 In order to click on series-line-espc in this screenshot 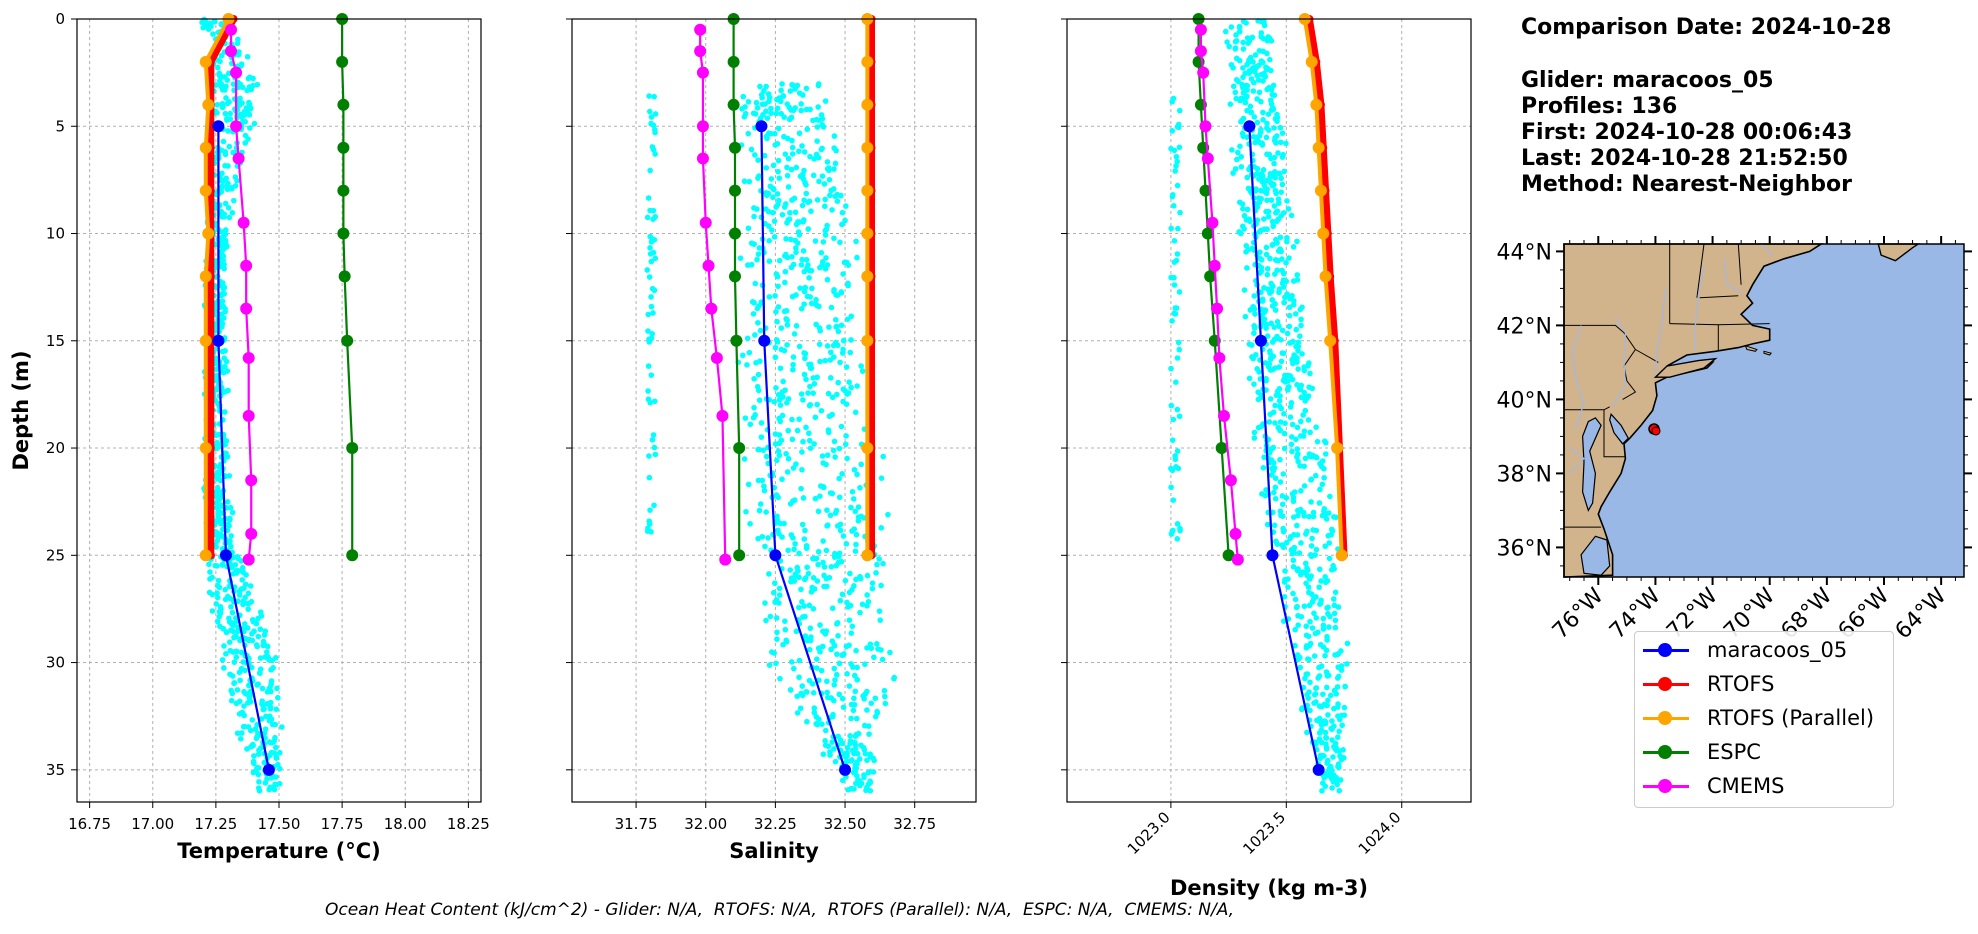, I will do `click(347, 287)`.